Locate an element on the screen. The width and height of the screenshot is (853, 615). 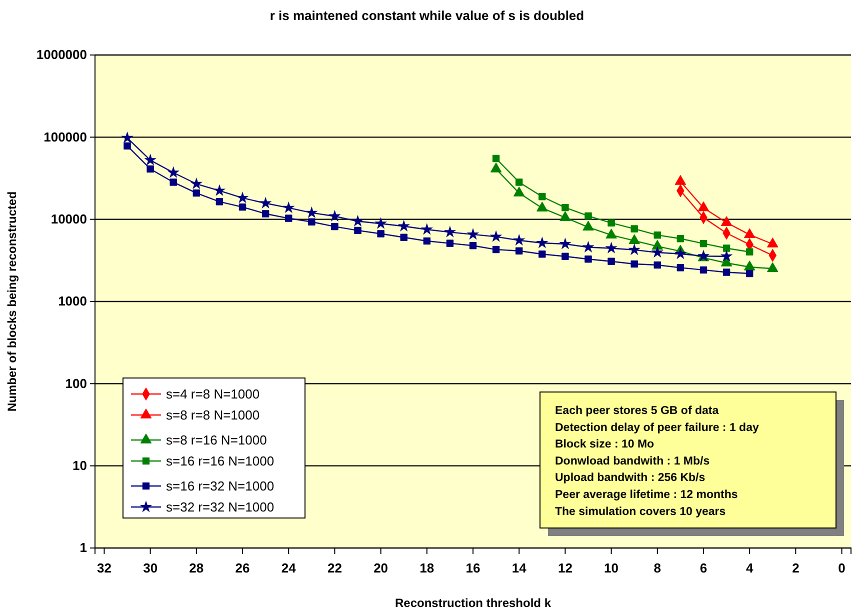
annotation: Block size : 10 Mo is located at coordinates (604, 444).